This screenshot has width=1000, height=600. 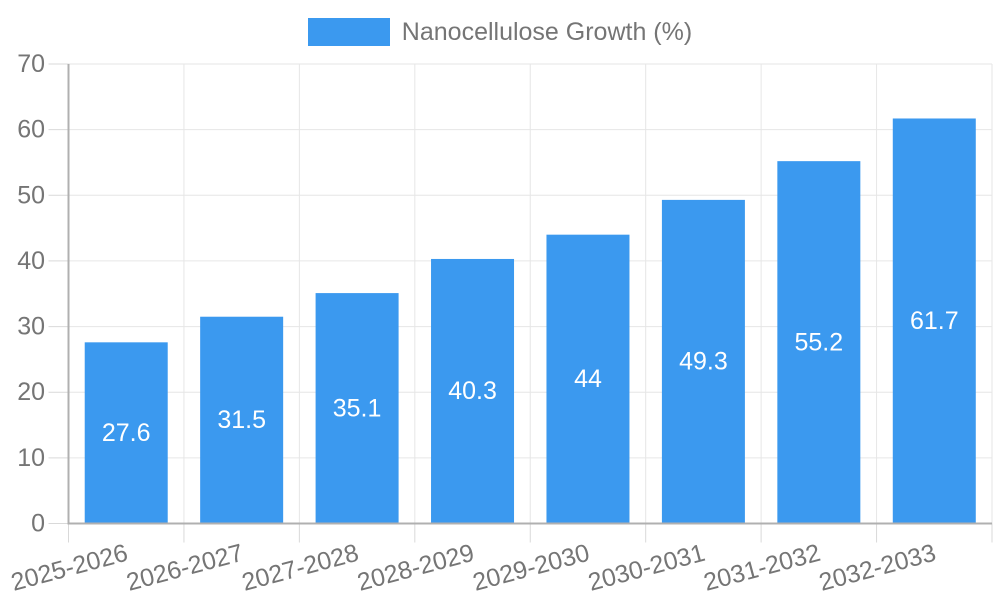 I want to click on chart-legend: Nanocellulose Growth (%), so click(x=500, y=32).